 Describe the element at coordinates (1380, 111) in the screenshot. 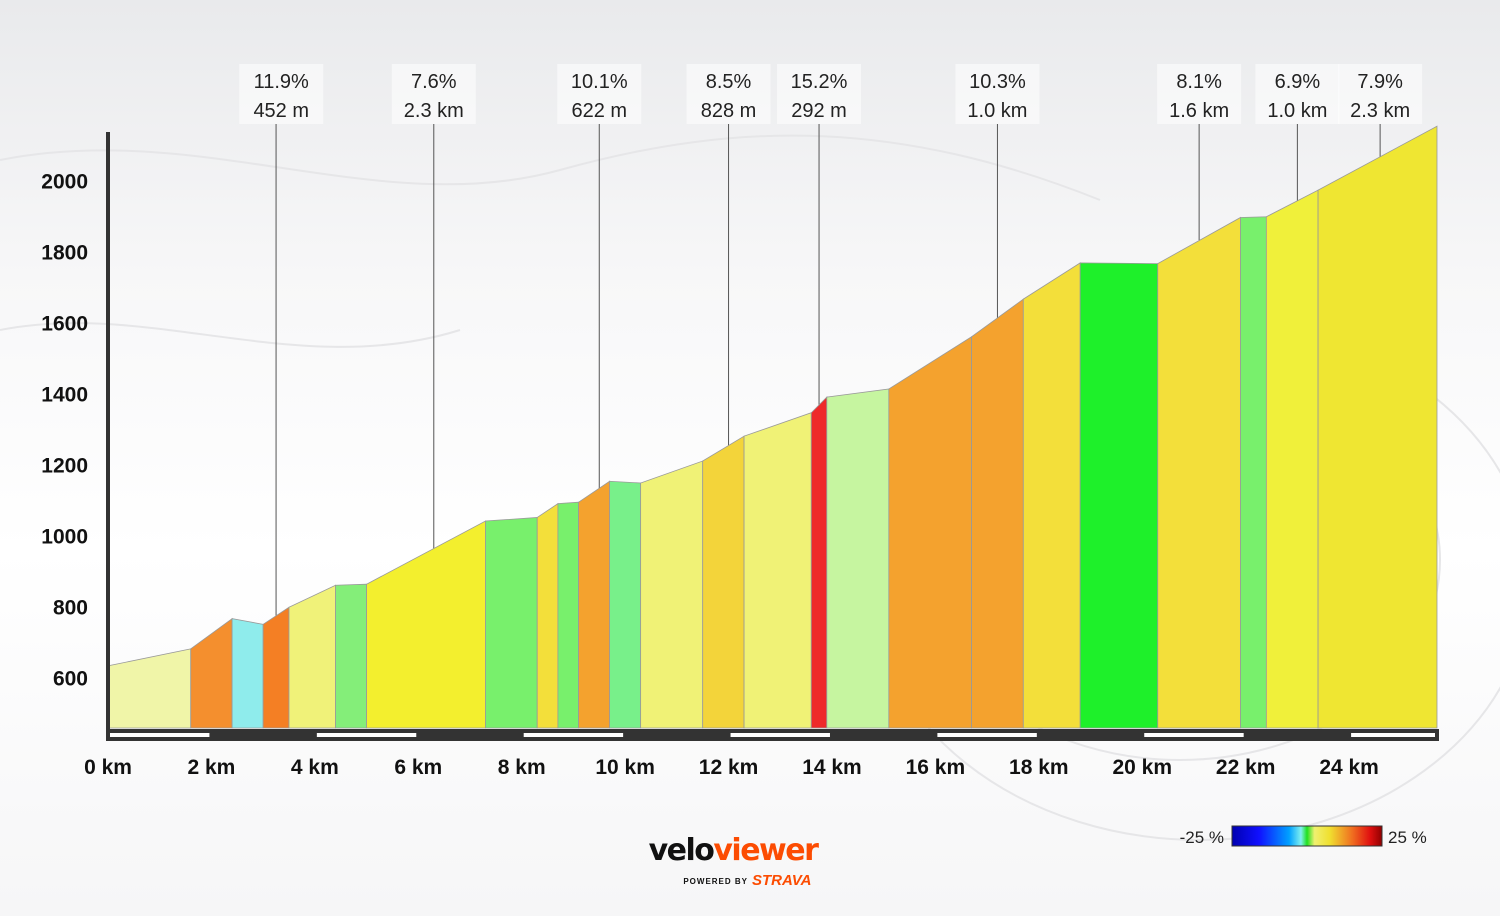

I see `annotation-distance-8: 2.3 km` at that location.